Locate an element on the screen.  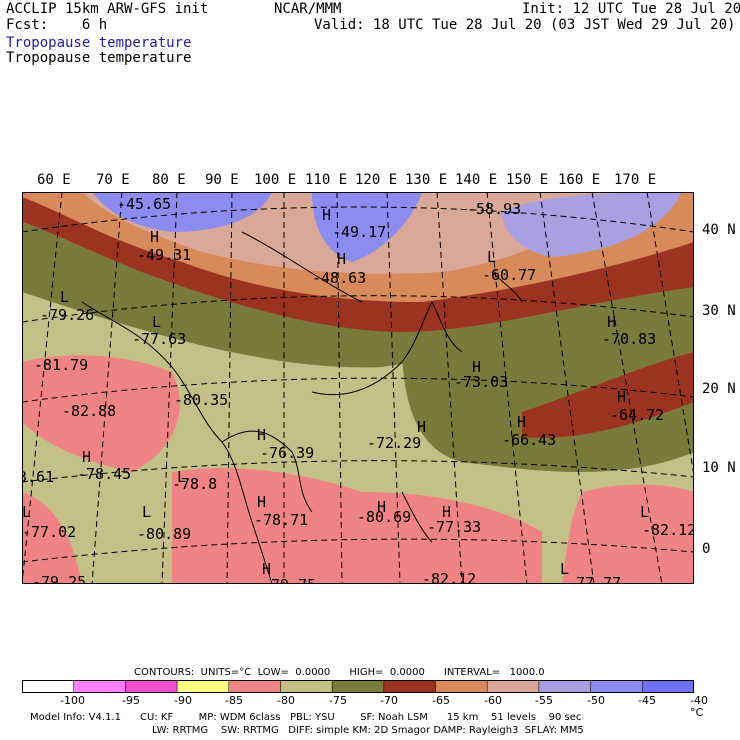
model-title: ACCLIP 15km ARW-GFS init is located at coordinates (107, 9).